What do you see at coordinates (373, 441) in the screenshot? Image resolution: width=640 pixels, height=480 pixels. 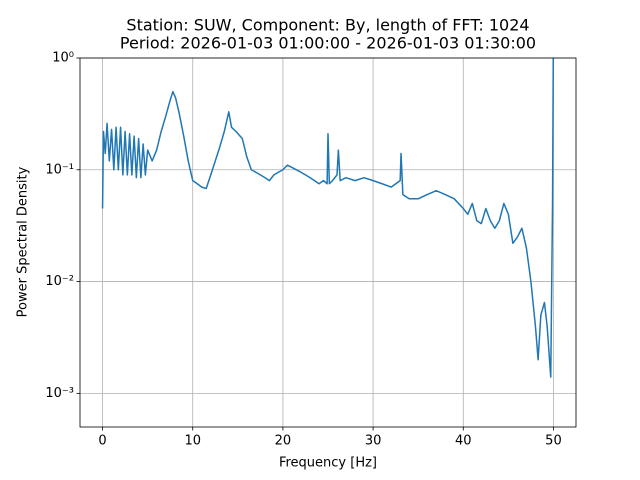 I see `x-tick-label: 30` at bounding box center [373, 441].